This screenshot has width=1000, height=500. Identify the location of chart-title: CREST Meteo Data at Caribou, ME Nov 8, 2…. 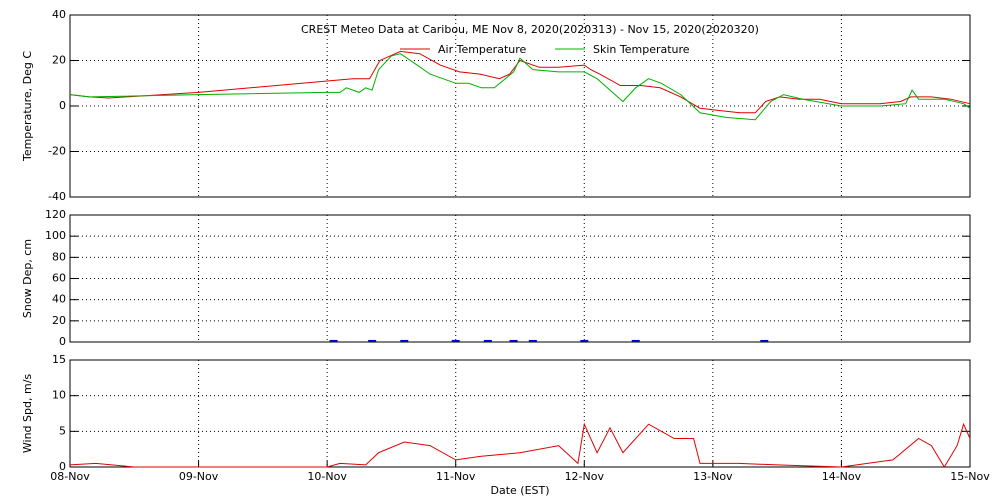
(530, 29).